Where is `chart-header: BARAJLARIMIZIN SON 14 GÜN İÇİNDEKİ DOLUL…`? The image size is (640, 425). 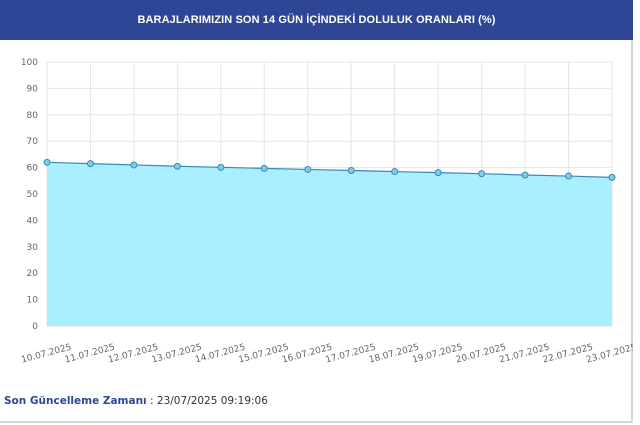
chart-header: BARAJLARIMIZIN SON 14 GÜN İÇİNDEKİ DOLUL… is located at coordinates (316, 20).